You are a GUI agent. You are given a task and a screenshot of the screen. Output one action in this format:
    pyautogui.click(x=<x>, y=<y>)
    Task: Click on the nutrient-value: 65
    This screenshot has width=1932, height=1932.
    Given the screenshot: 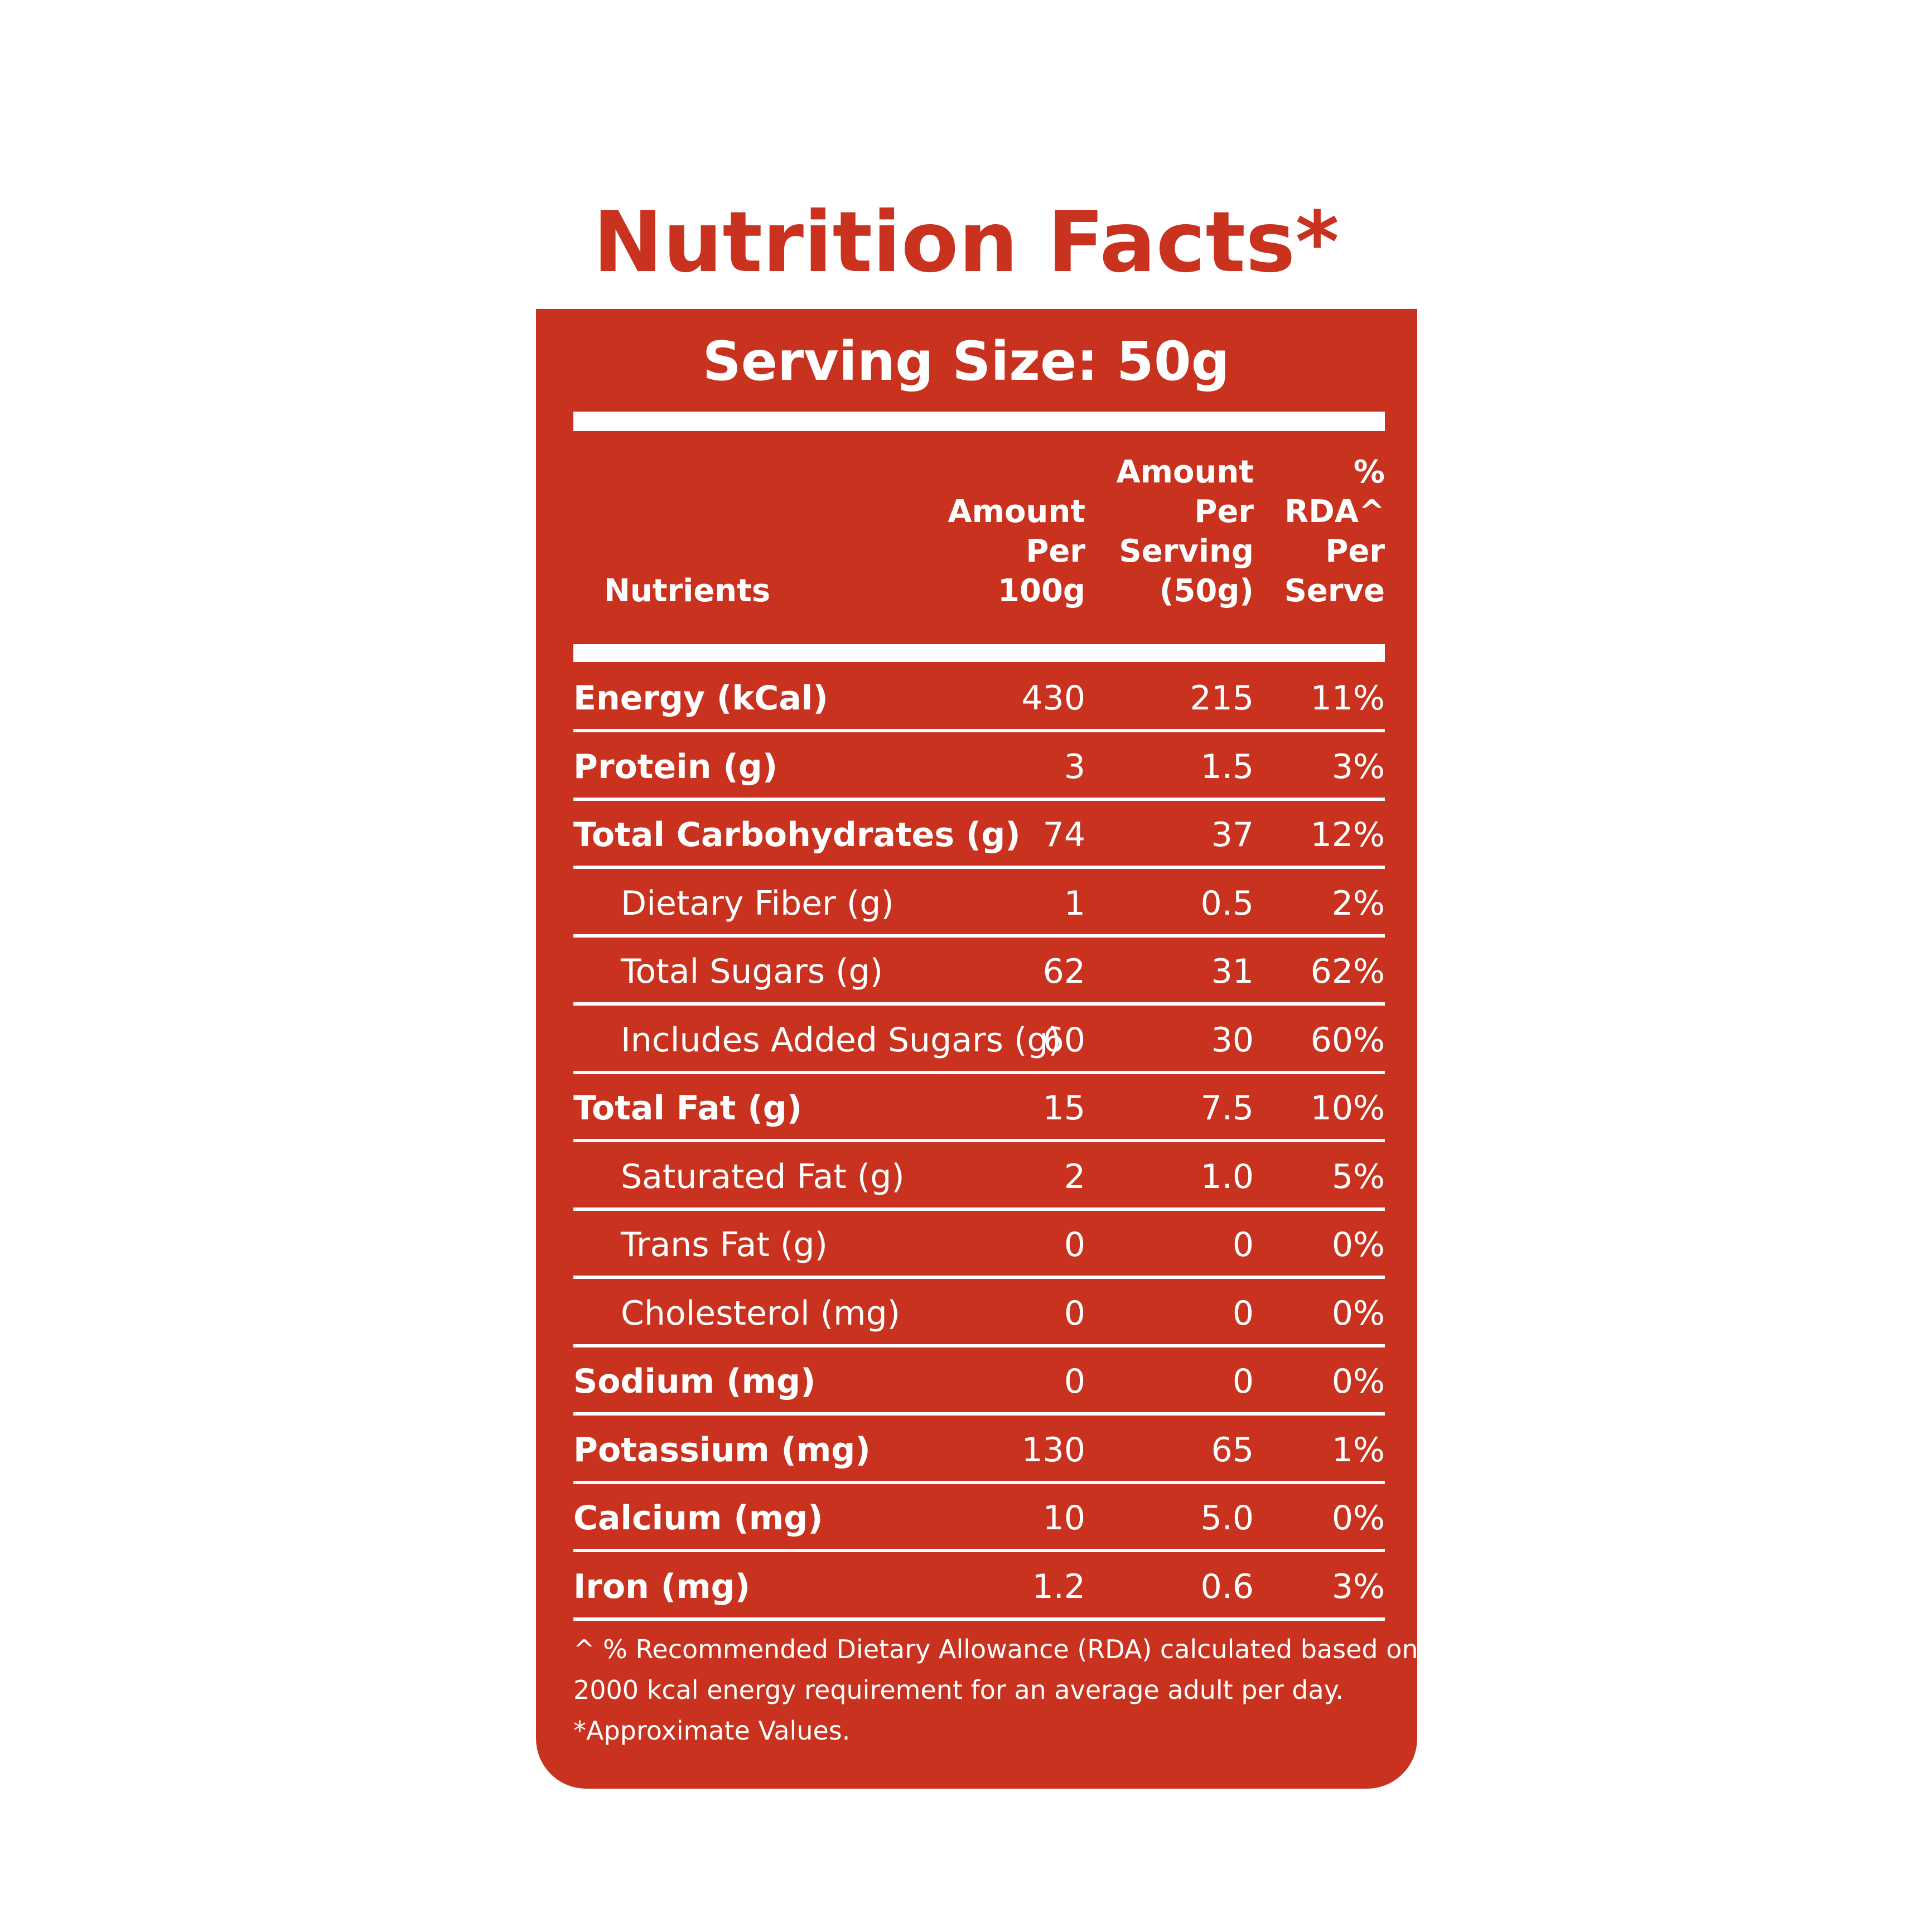 What is the action you would take?
    pyautogui.click(x=1232, y=1450)
    